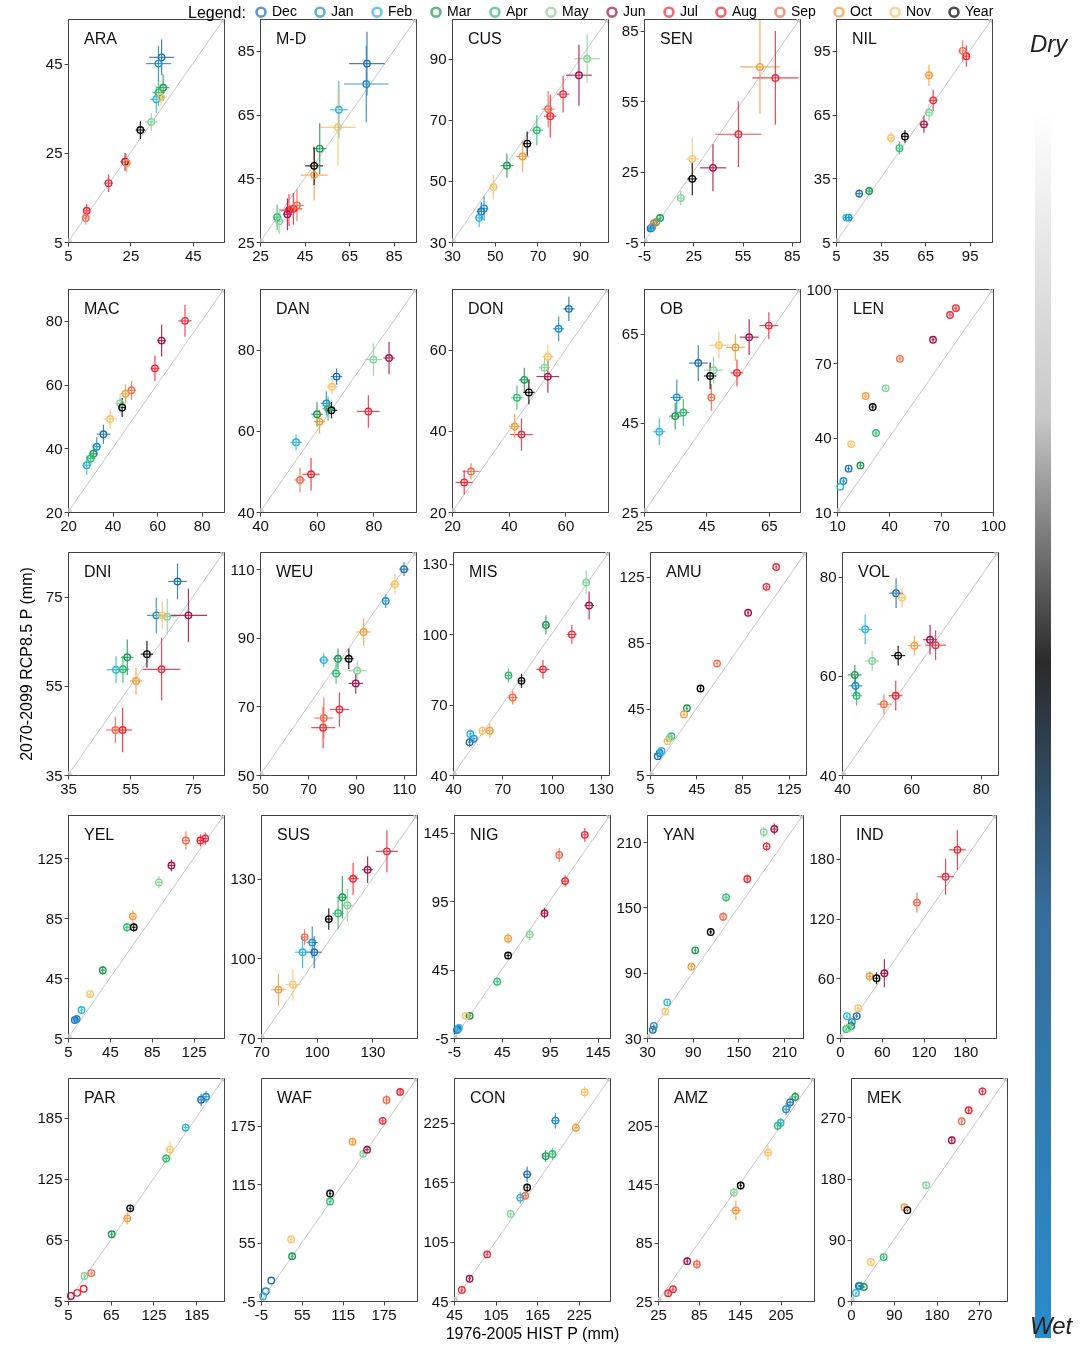 This screenshot has height=1355, width=1086. I want to click on legend-label: Feb, so click(400, 11).